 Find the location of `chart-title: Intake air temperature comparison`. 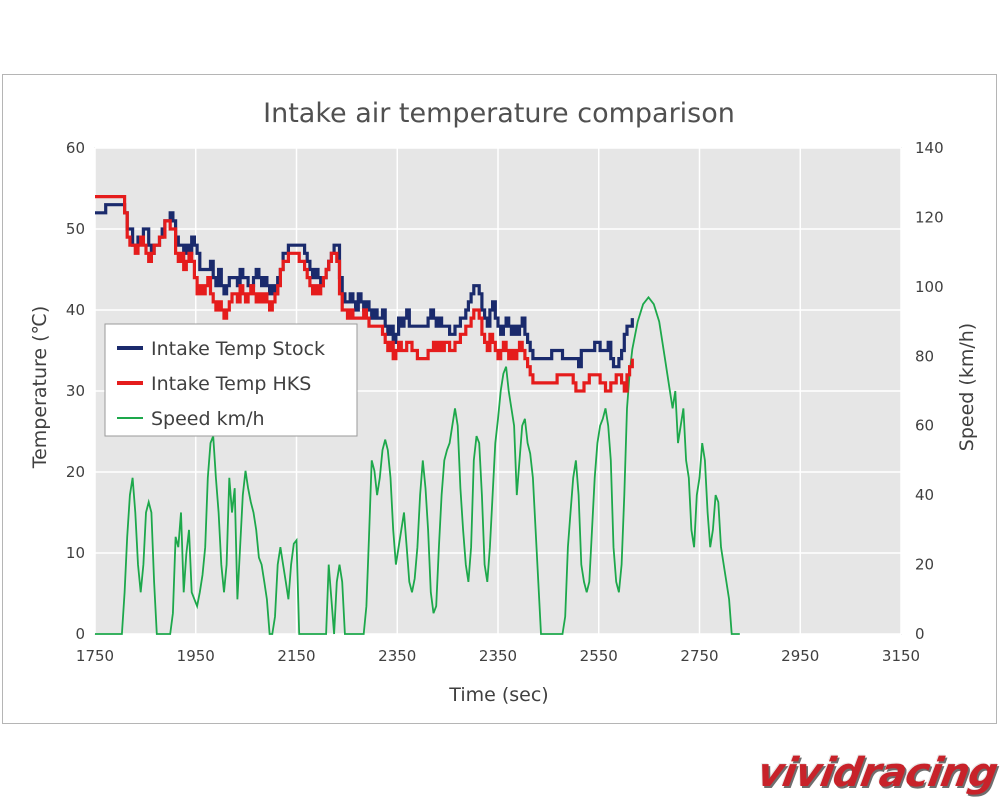

chart-title: Intake air temperature comparison is located at coordinates (499, 113).